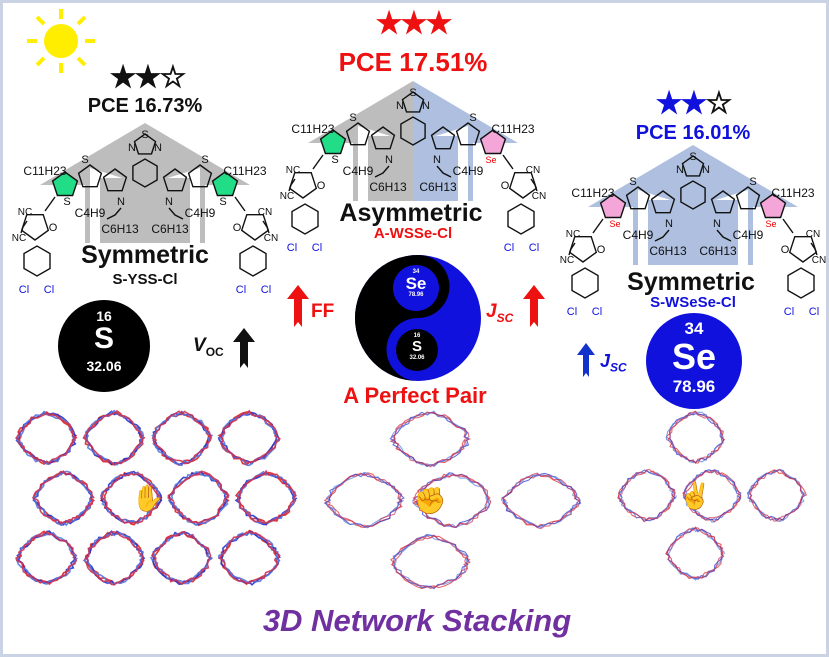 The height and width of the screenshot is (657, 829). What do you see at coordinates (323, 311) in the screenshot?
I see `ff-label: FF` at bounding box center [323, 311].